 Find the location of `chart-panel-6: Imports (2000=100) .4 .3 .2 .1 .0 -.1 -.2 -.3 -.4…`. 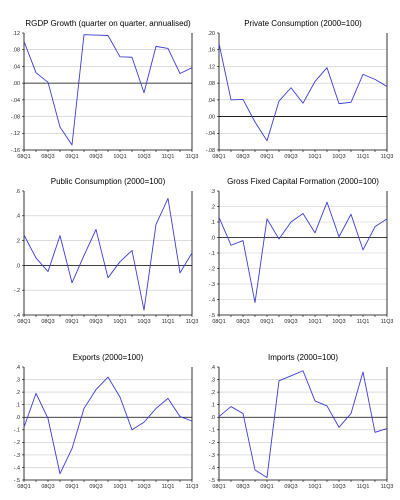

chart-panel-6: Imports (2000=100) .4 .3 .2 .1 .0 -.1 -.2 -.3 -.4… is located at coordinates (301, 421).